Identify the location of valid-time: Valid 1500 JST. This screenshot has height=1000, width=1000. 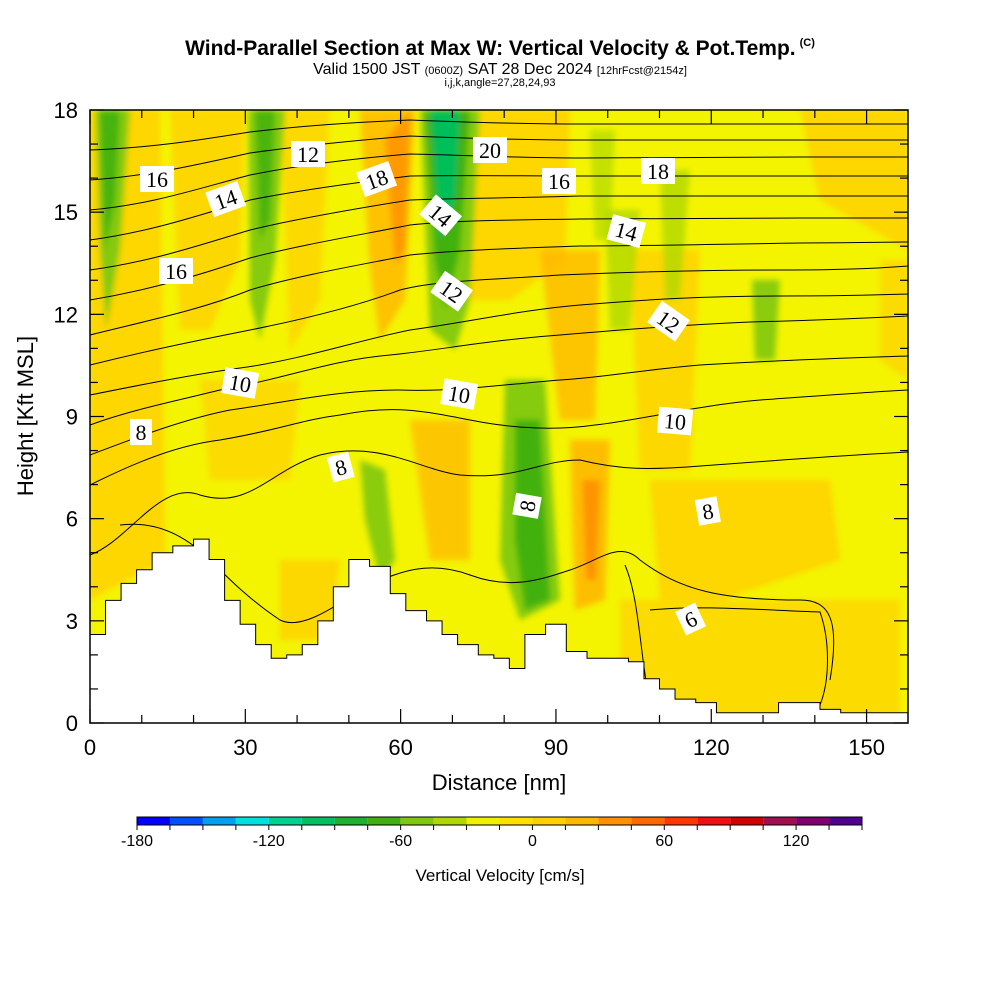
(367, 69).